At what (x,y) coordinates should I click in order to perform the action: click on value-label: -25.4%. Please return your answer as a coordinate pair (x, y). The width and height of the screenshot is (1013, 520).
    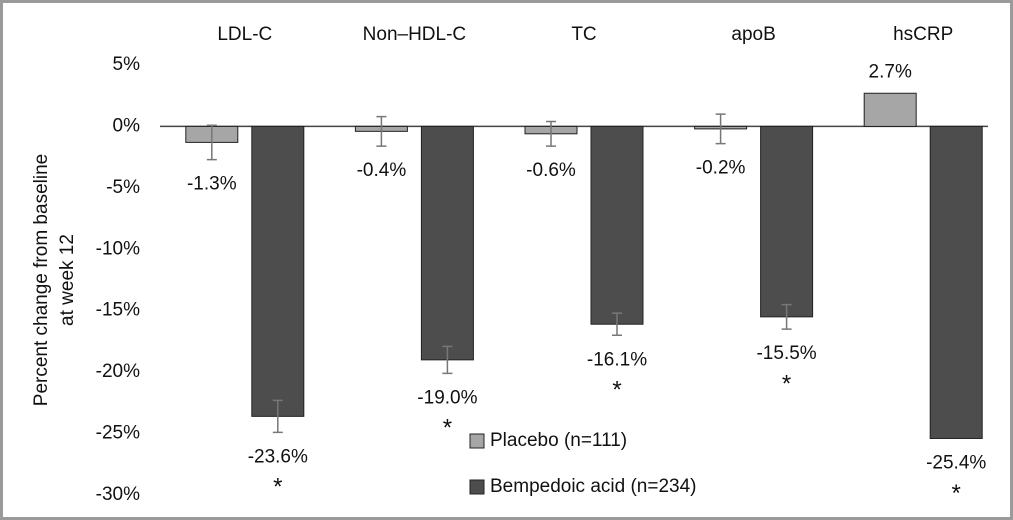
    Looking at the image, I should click on (956, 463).